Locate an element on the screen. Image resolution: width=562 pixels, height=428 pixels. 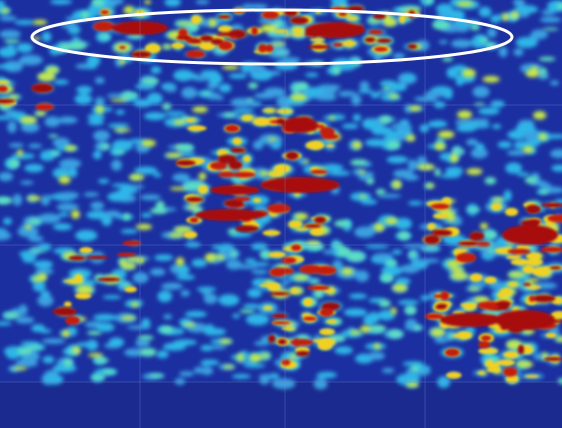
highlight-ellipse is located at coordinates (272, 37).